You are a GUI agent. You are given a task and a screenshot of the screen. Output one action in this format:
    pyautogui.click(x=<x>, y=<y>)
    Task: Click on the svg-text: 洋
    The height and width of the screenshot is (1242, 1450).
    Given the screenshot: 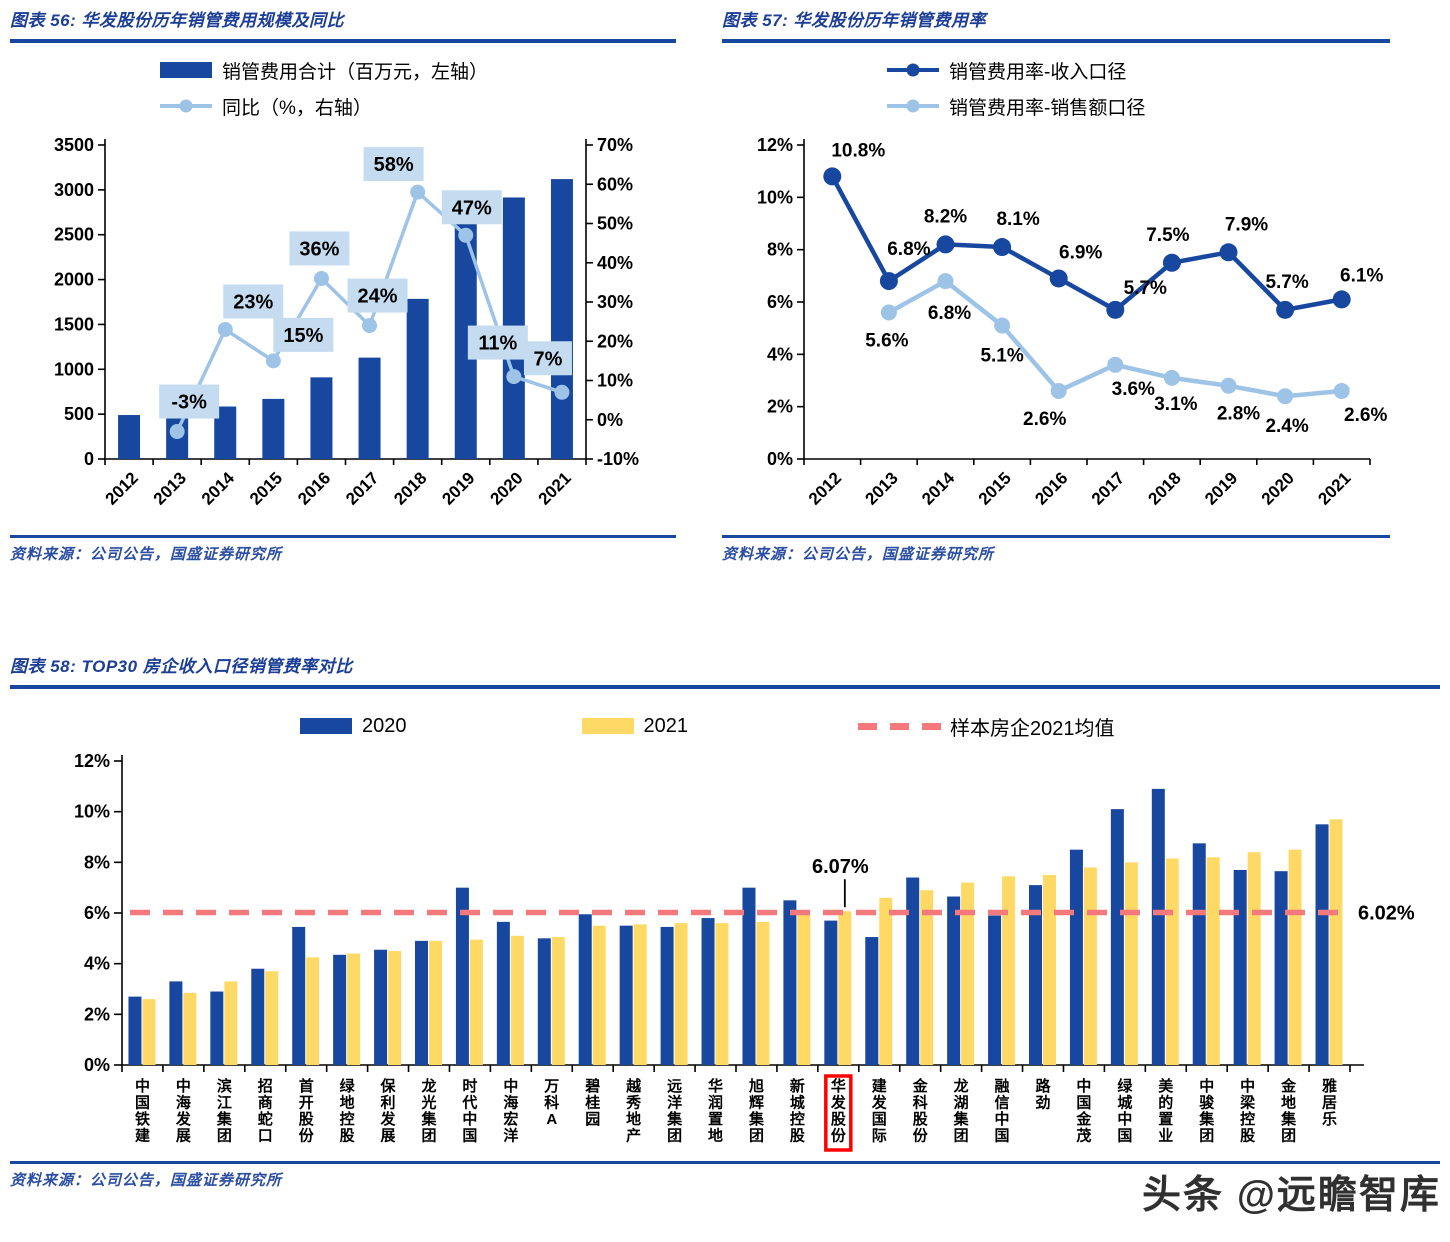 What is the action you would take?
    pyautogui.click(x=510, y=1136)
    